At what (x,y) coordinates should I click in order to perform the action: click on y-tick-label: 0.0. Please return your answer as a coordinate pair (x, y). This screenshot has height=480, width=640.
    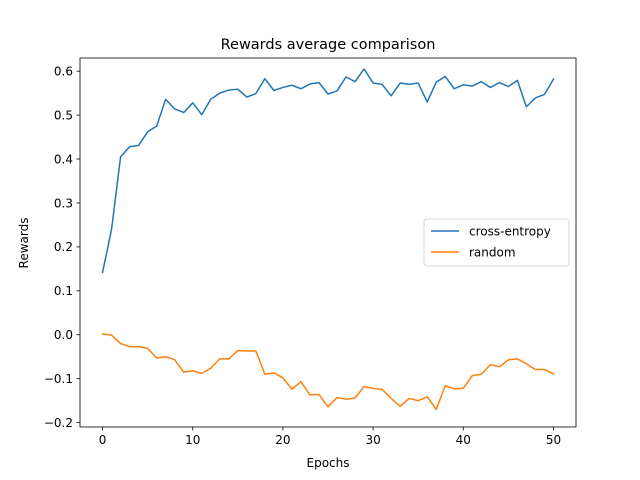
    Looking at the image, I should click on (63, 335).